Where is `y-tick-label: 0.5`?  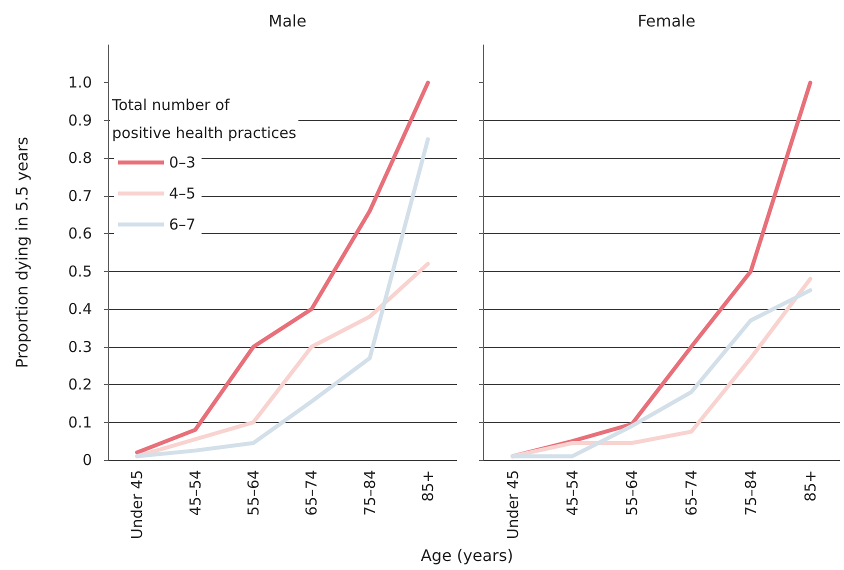 y-tick-label: 0.5 is located at coordinates (80, 271).